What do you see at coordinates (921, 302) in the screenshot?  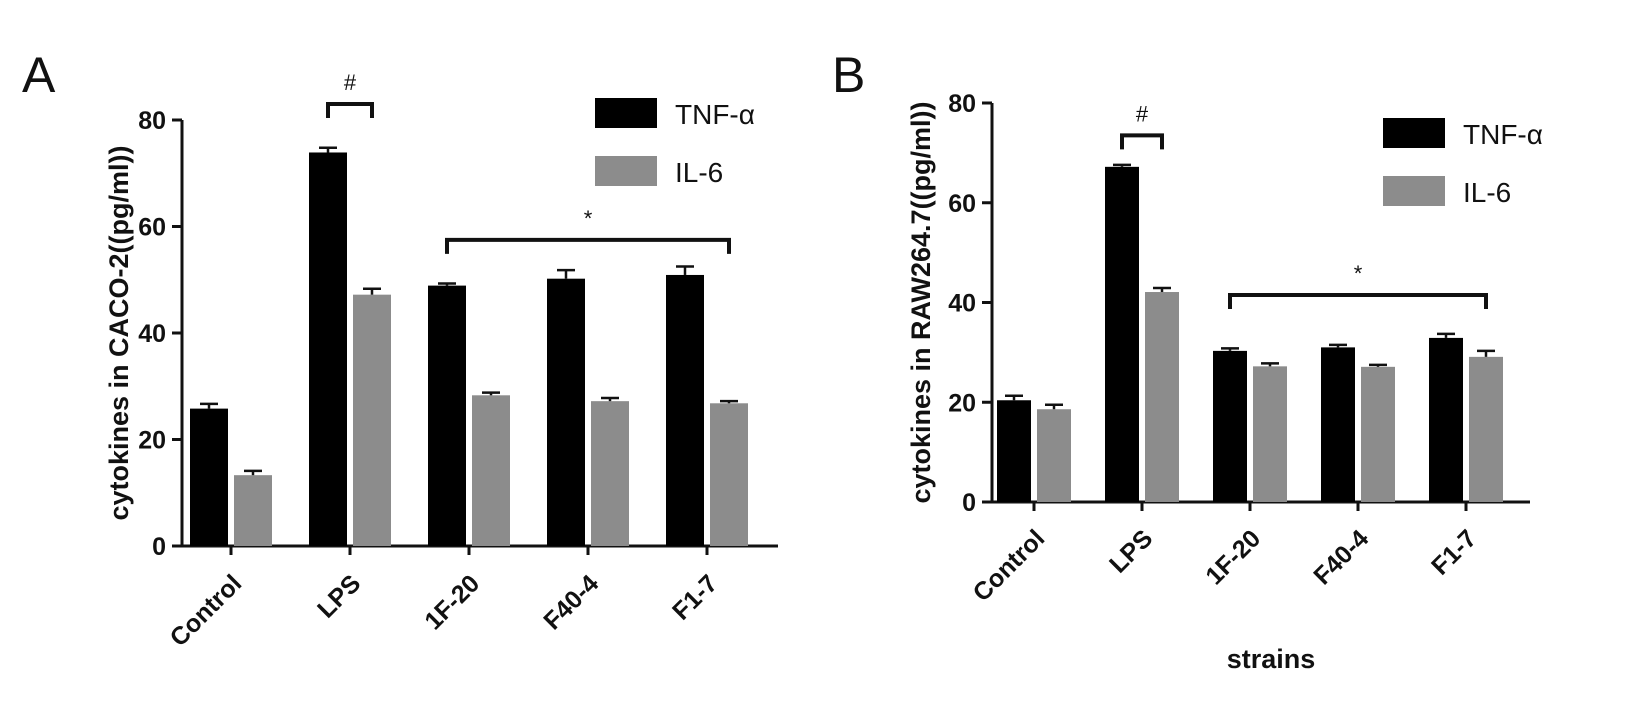 I see `y-axis-title: cytokines in RAW264.7((pg/ml))` at bounding box center [921, 302].